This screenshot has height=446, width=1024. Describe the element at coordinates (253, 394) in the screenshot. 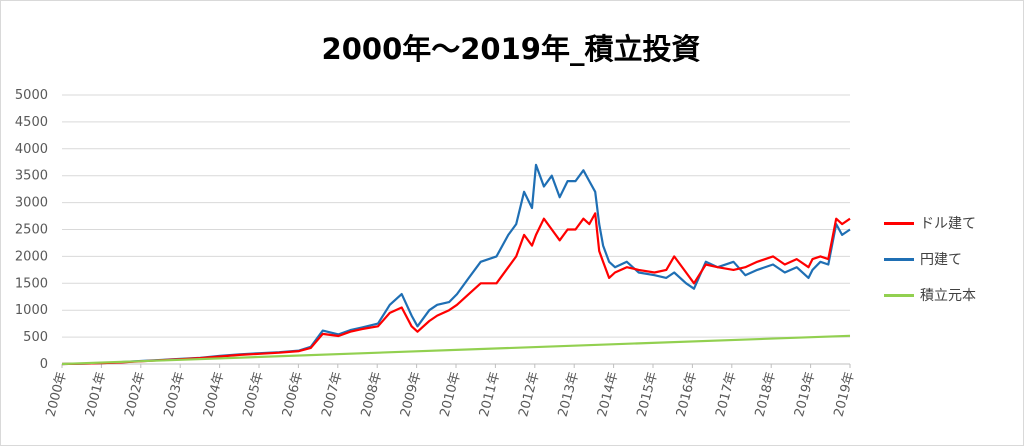

I see `x-tick-label: 2005年` at that location.